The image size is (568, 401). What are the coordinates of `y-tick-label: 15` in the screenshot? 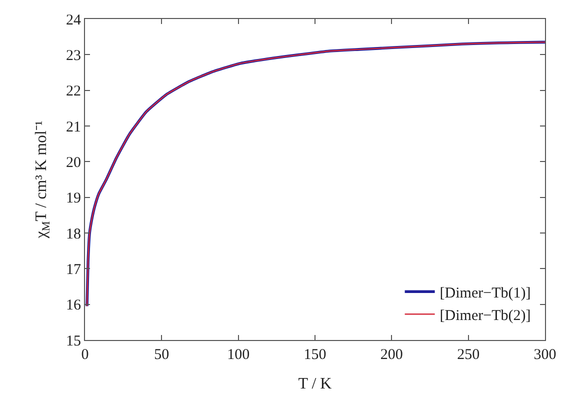 It's located at (73, 341).